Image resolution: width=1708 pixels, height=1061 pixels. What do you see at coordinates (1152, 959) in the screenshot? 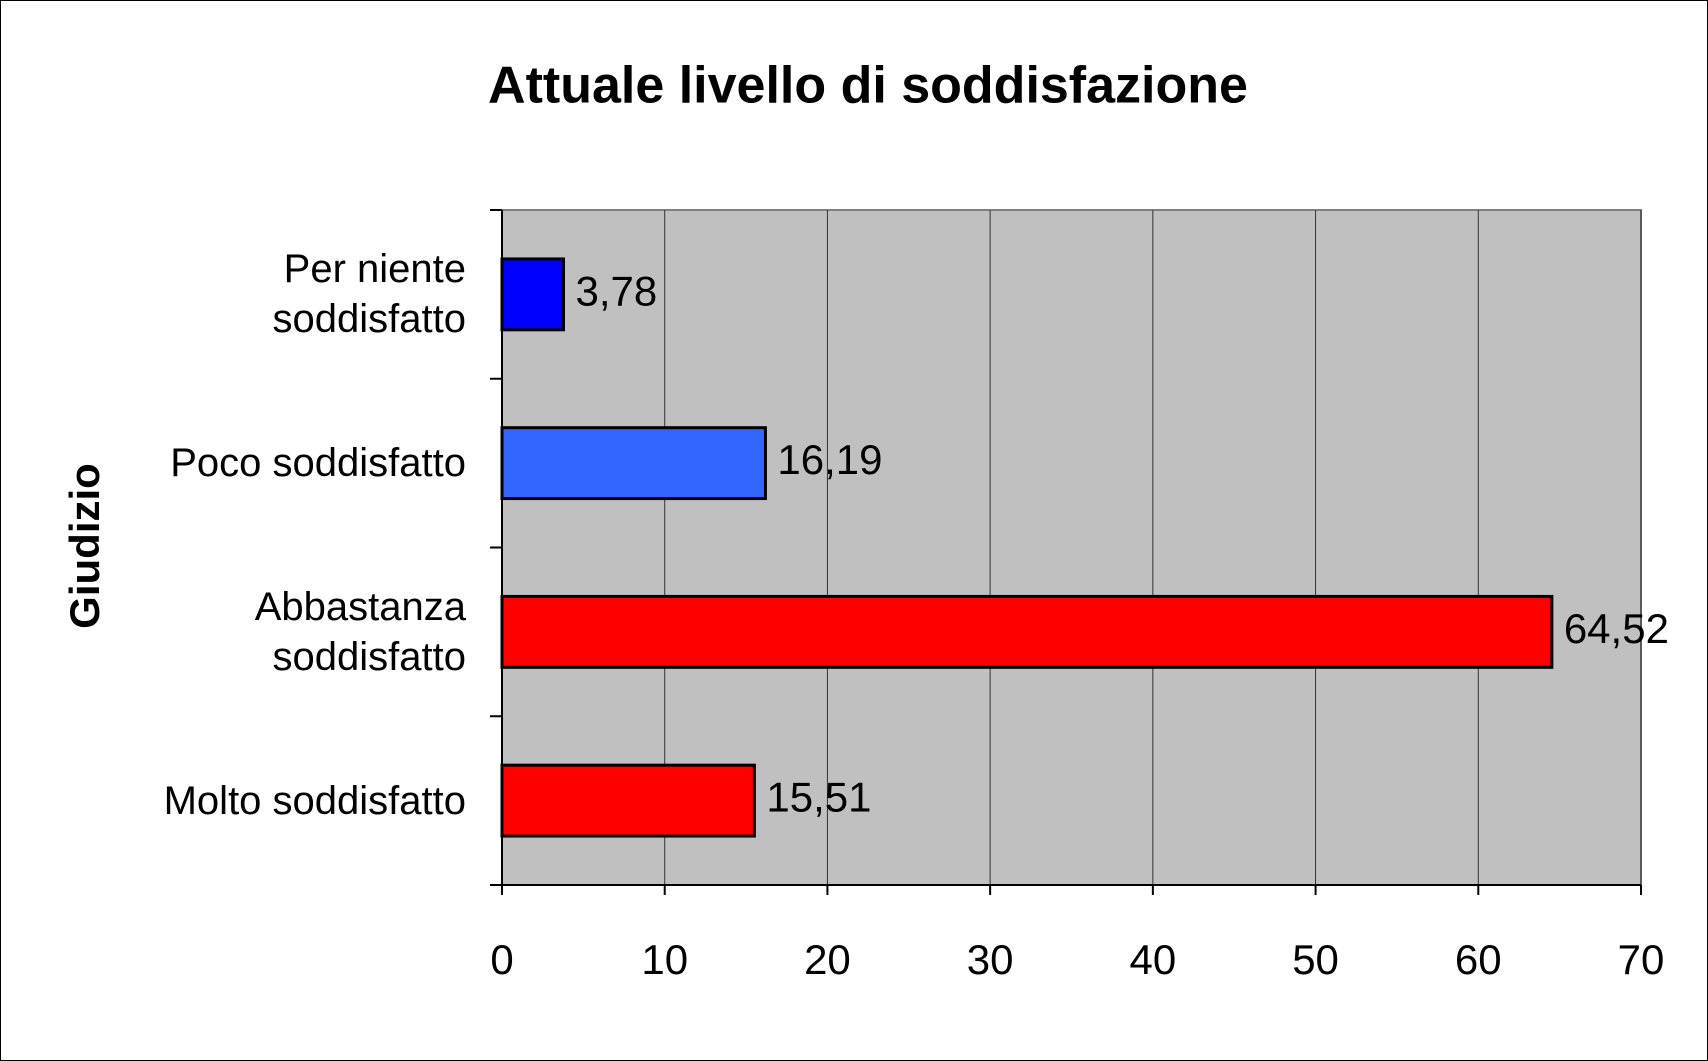
I see `x-tick-label: 40` at bounding box center [1152, 959].